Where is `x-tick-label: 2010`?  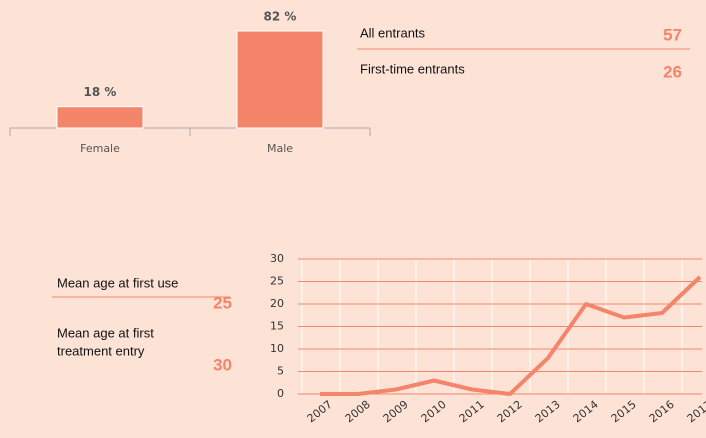
x-tick-label: 2010 is located at coordinates (434, 411).